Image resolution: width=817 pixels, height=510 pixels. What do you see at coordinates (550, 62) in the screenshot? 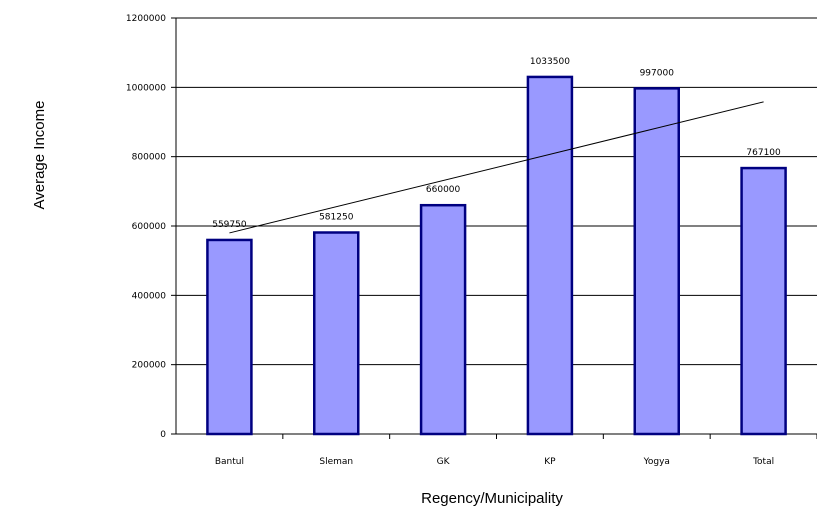
I see `data-label: 1033500` at bounding box center [550, 62].